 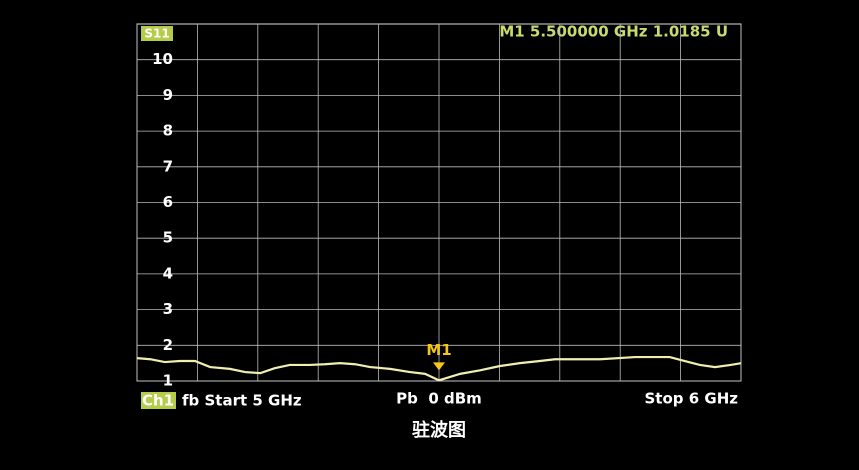 What do you see at coordinates (168, 202) in the screenshot?
I see `y-tick-label: 6` at bounding box center [168, 202].